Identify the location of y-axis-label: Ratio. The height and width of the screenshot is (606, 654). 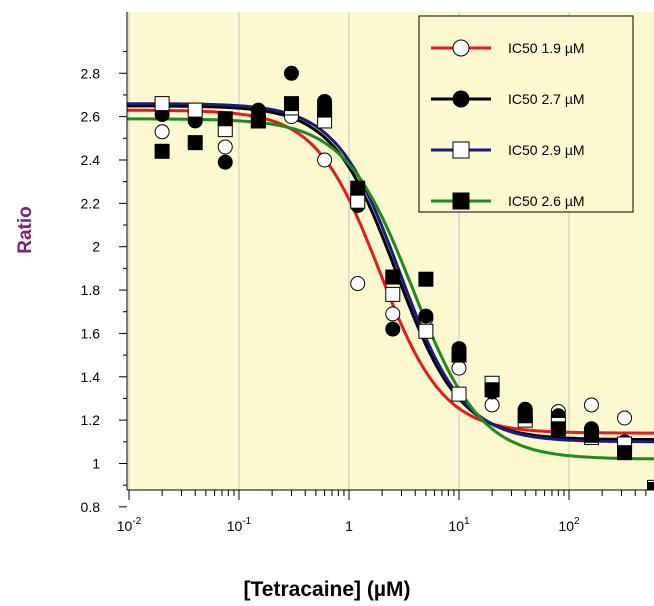
(25, 230).